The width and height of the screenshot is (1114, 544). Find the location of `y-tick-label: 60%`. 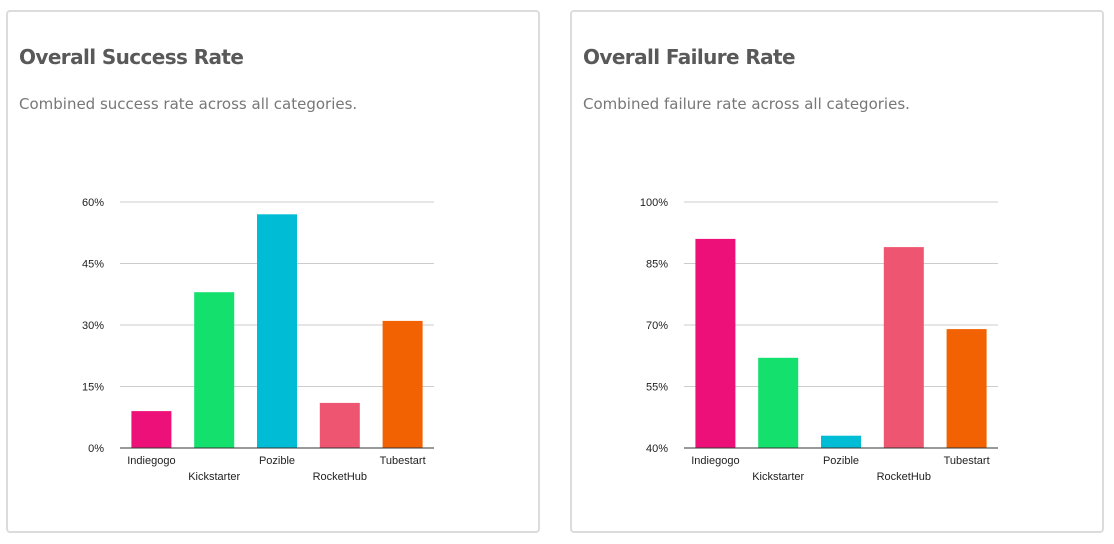

y-tick-label: 60% is located at coordinates (93, 203).